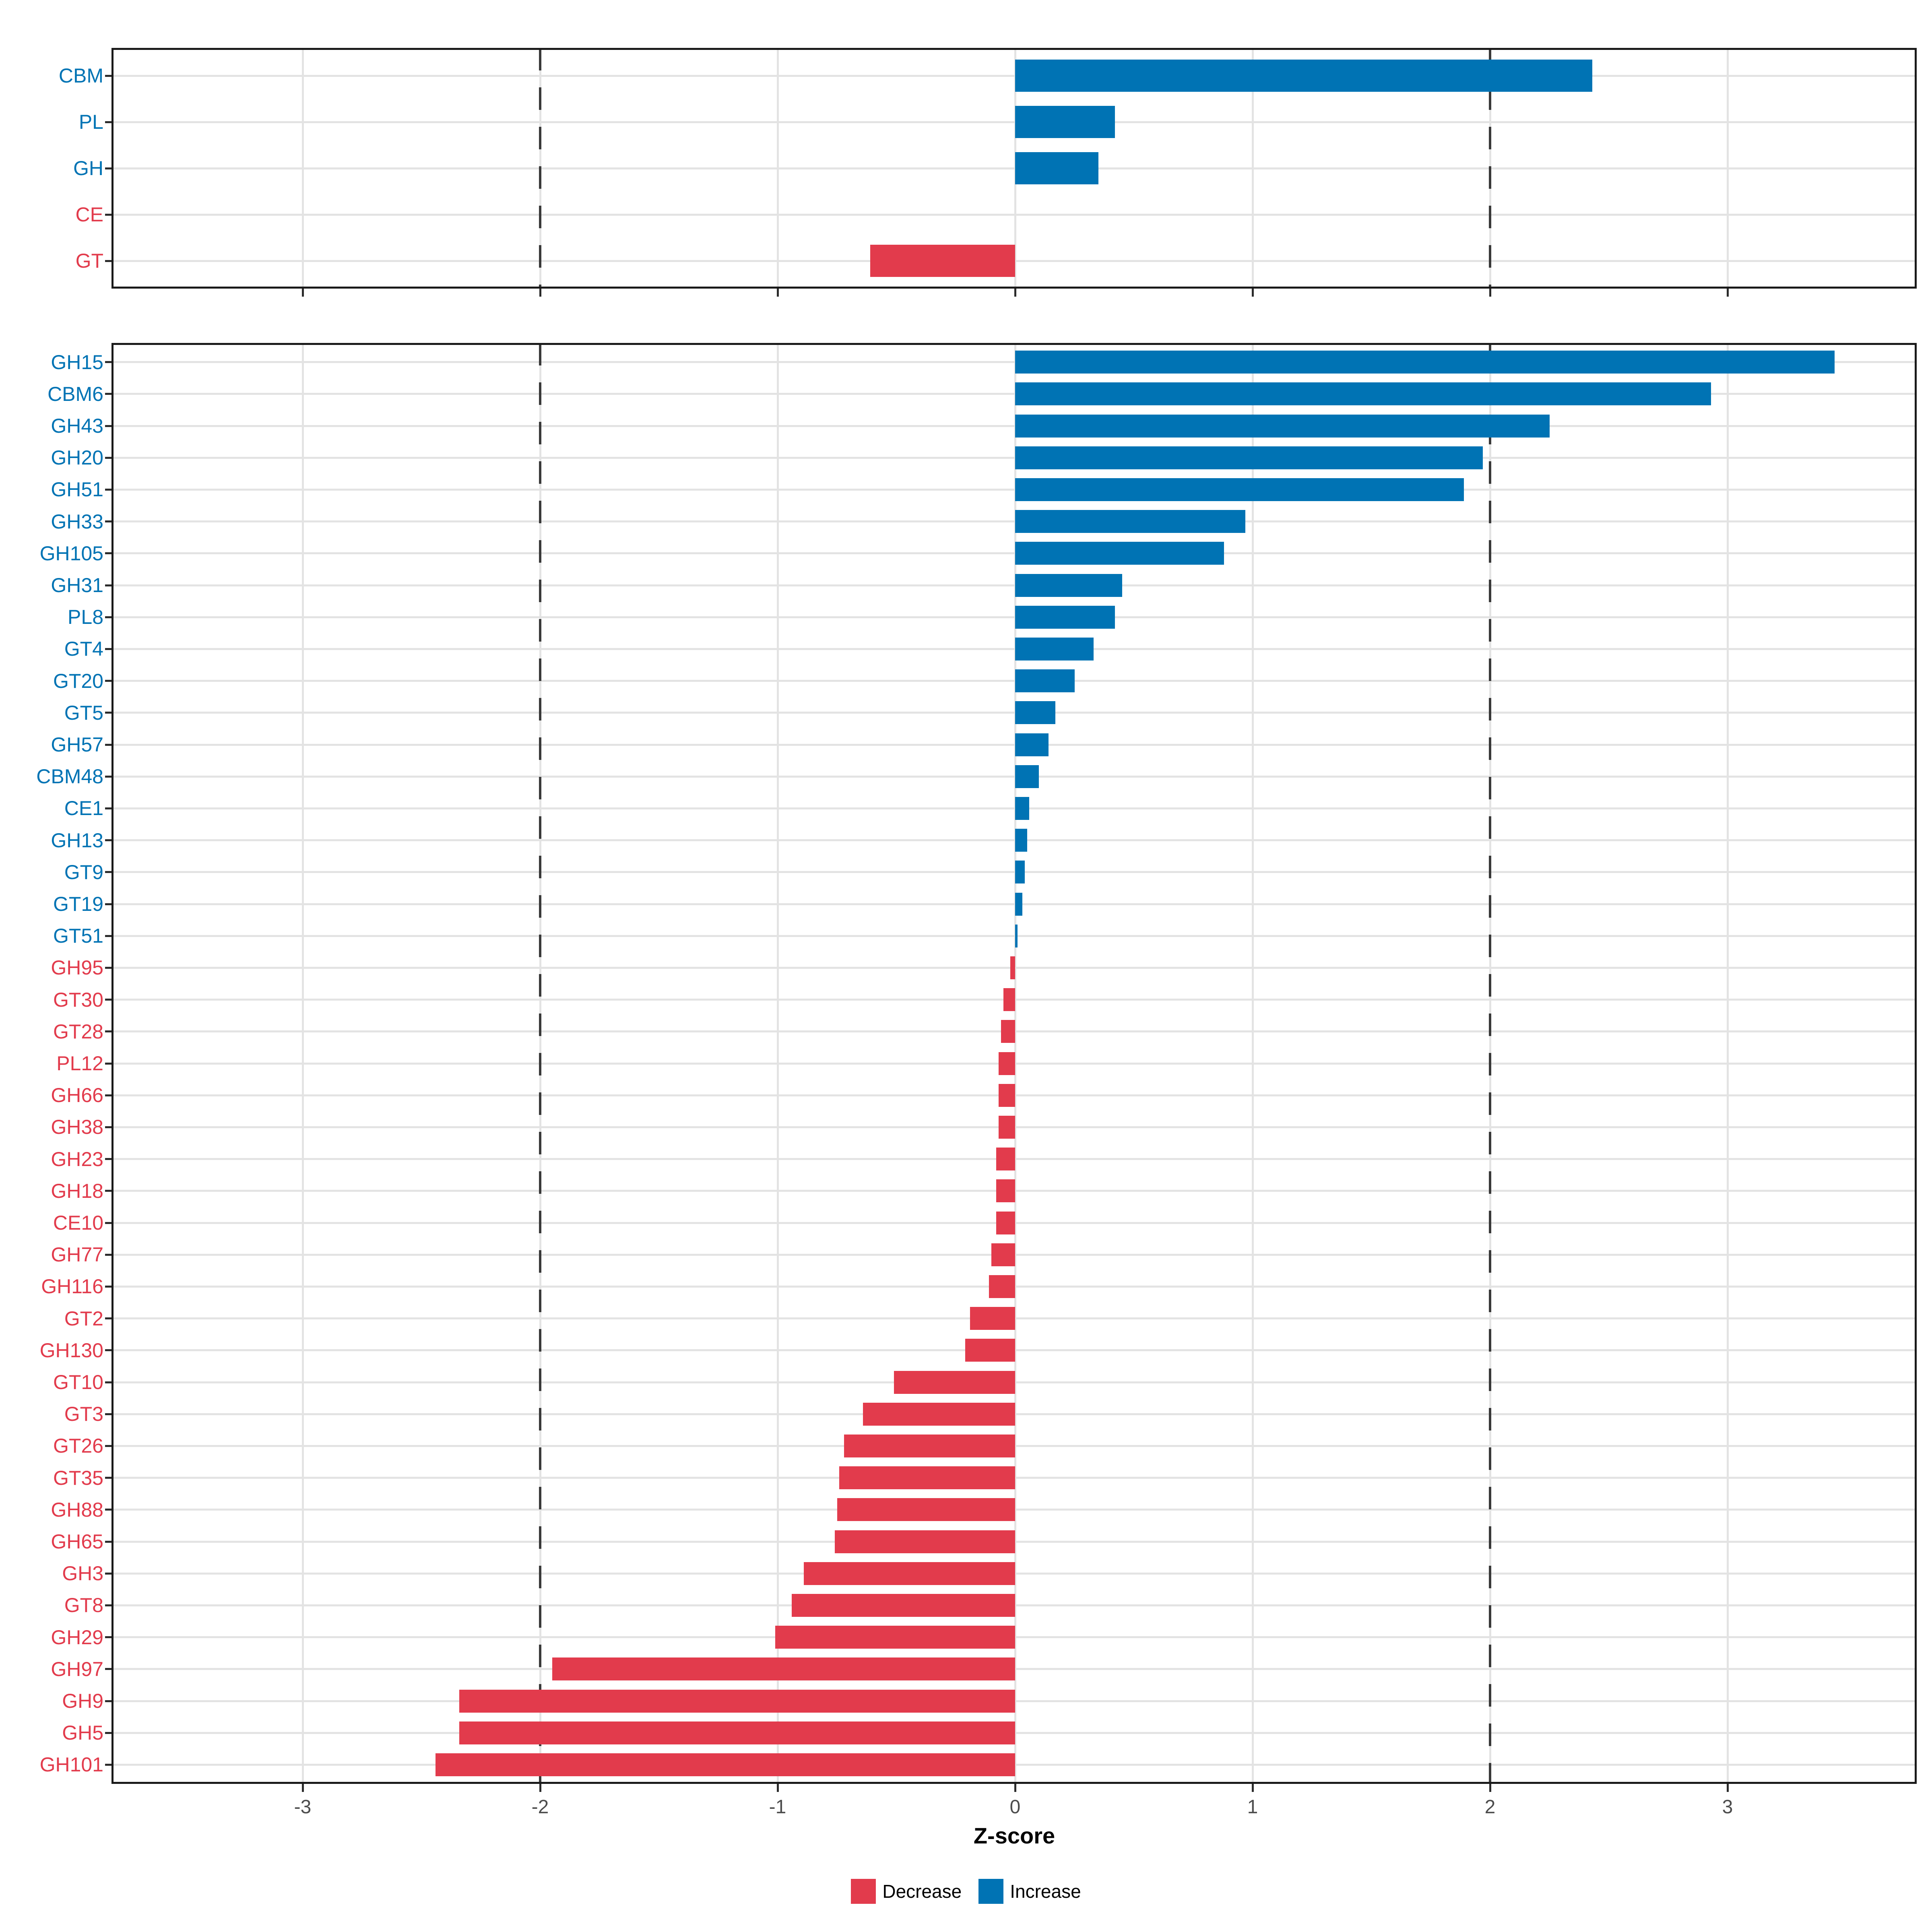 Image resolution: width=1932 pixels, height=1932 pixels. Describe the element at coordinates (77, 967) in the screenshot. I see `category-label: GH95` at that location.